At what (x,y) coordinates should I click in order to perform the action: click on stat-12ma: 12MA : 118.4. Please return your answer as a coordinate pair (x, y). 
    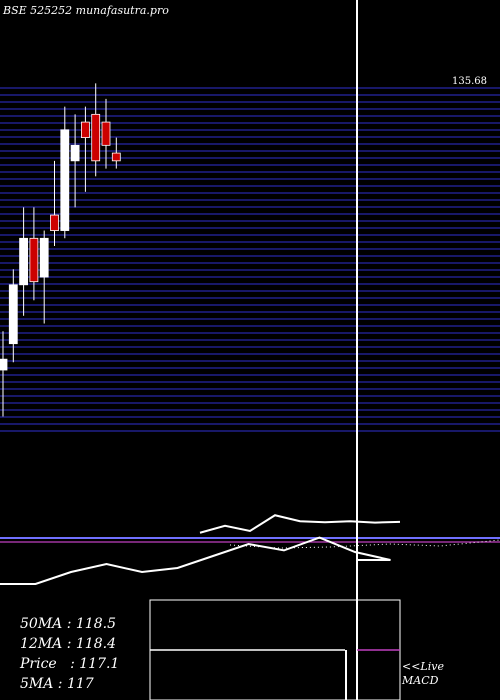
    Looking at the image, I should click on (68, 644).